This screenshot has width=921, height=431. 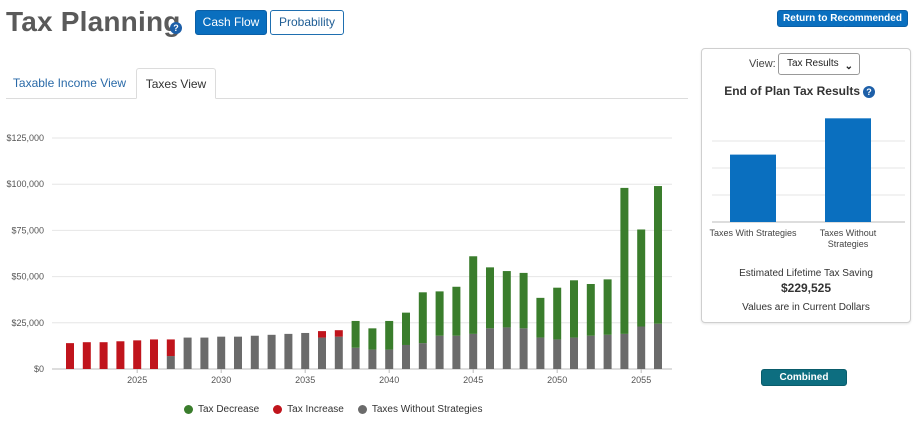 What do you see at coordinates (842, 18) in the screenshot?
I see `return-to-recommended-label: Return to Recommended` at bounding box center [842, 18].